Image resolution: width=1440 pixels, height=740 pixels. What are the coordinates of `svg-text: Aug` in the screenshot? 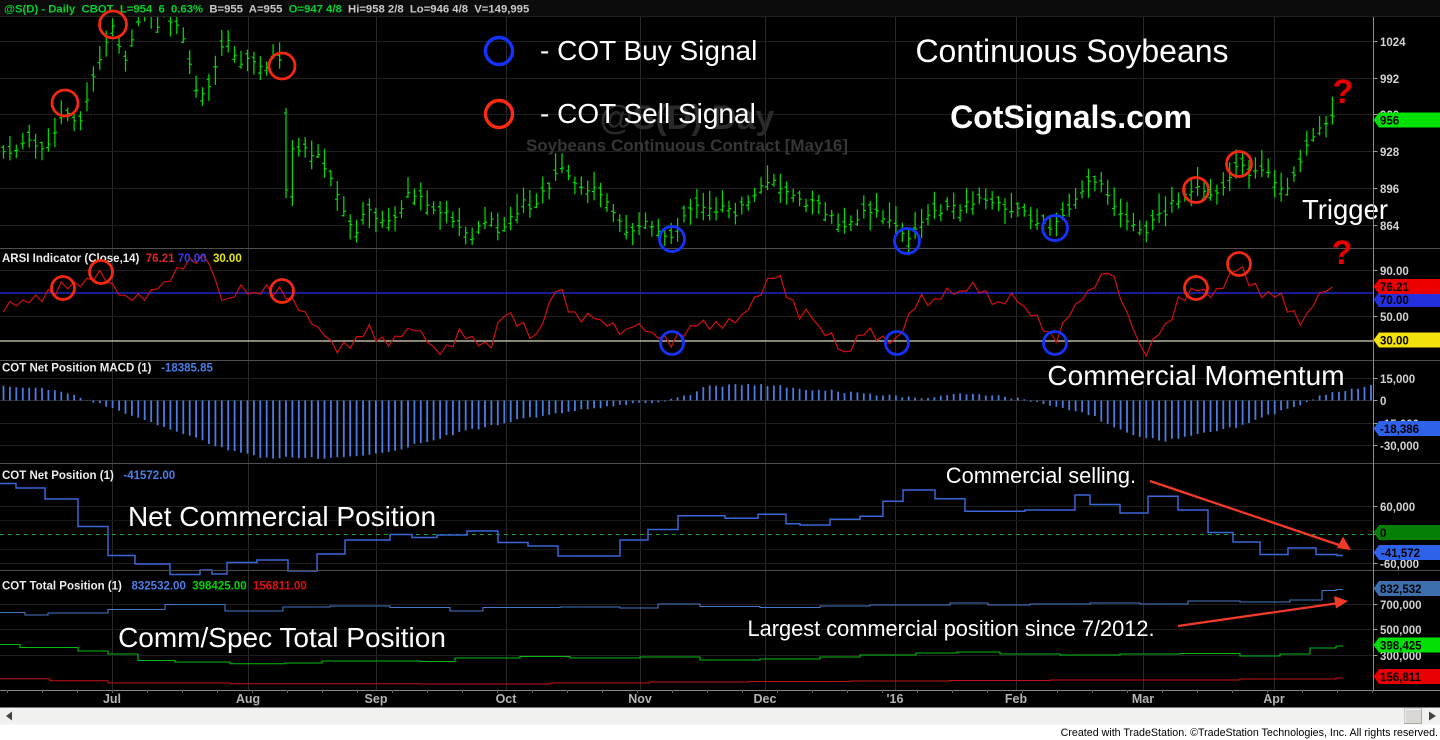 It's located at (248, 699).